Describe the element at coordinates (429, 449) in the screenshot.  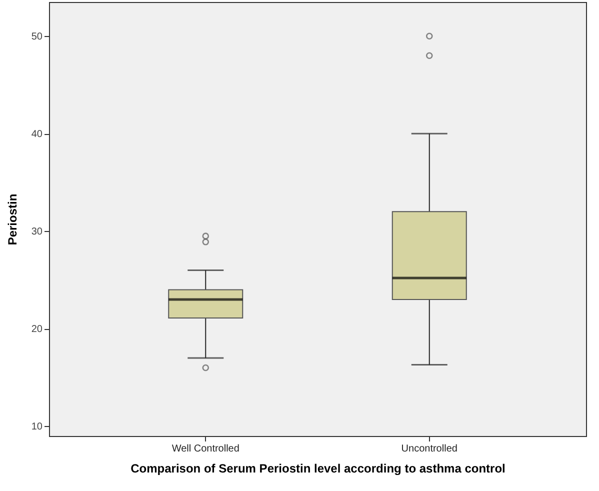
I see `x-tick-label: Uncontrolled` at that location.